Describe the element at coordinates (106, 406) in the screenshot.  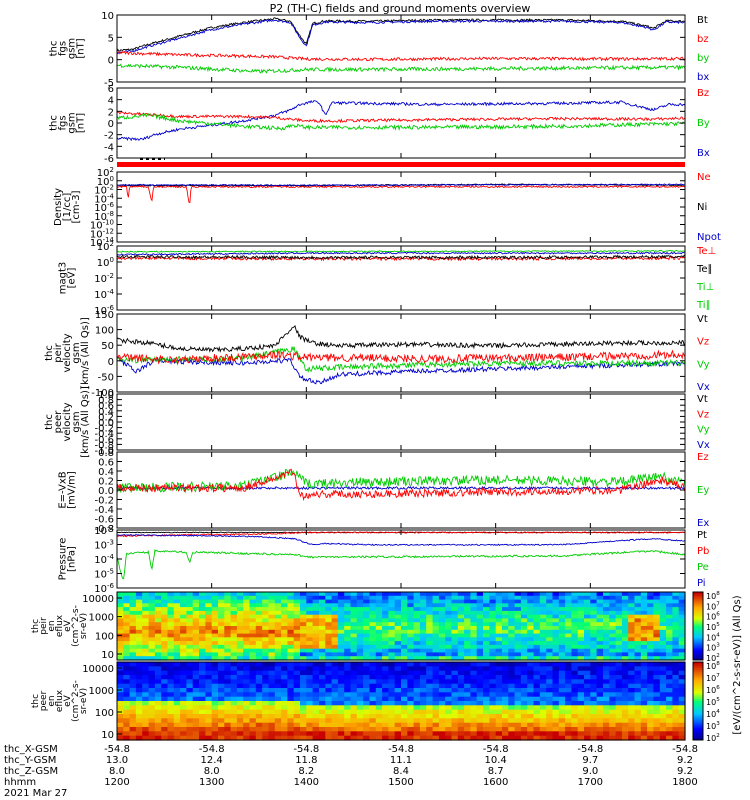
I see `ytick-label: 0.6` at that location.